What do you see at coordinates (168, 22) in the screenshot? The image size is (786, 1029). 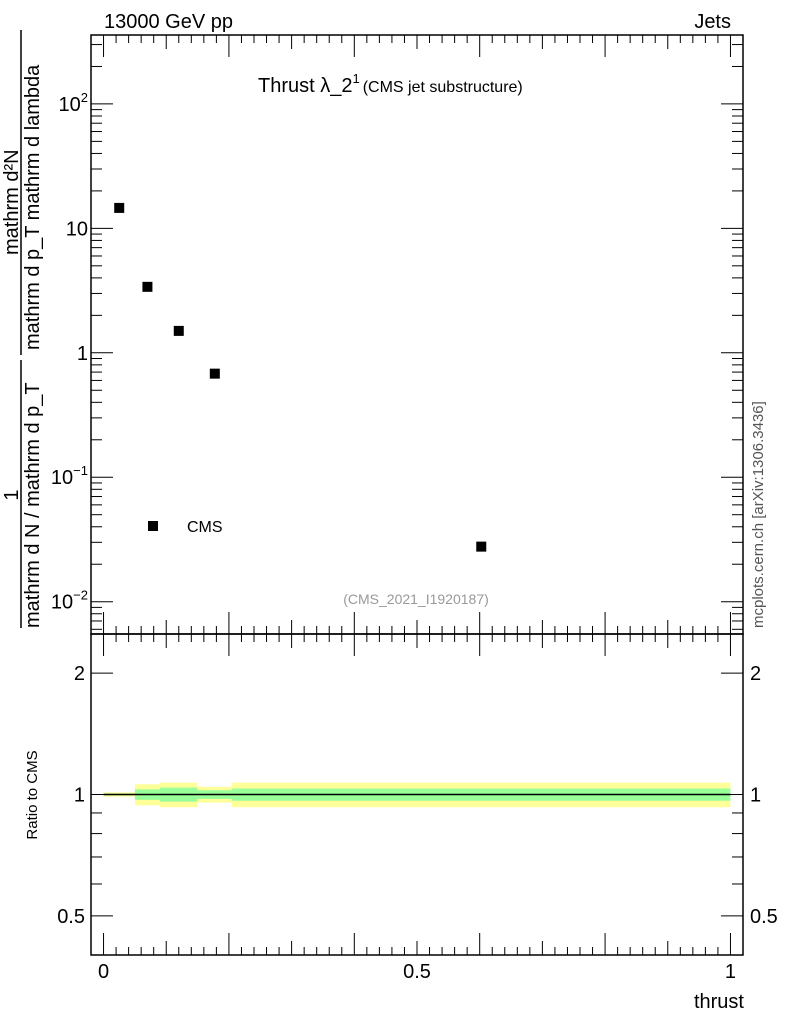 I see `header-left: 13000 GeV pp` at bounding box center [168, 22].